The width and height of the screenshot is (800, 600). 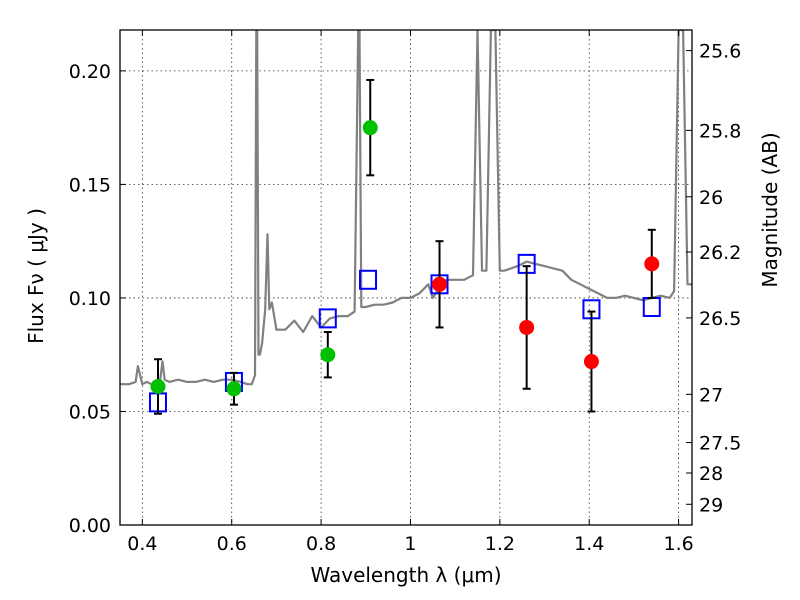 What do you see at coordinates (720, 444) in the screenshot?
I see `right-tick-label: 27.5` at bounding box center [720, 444].